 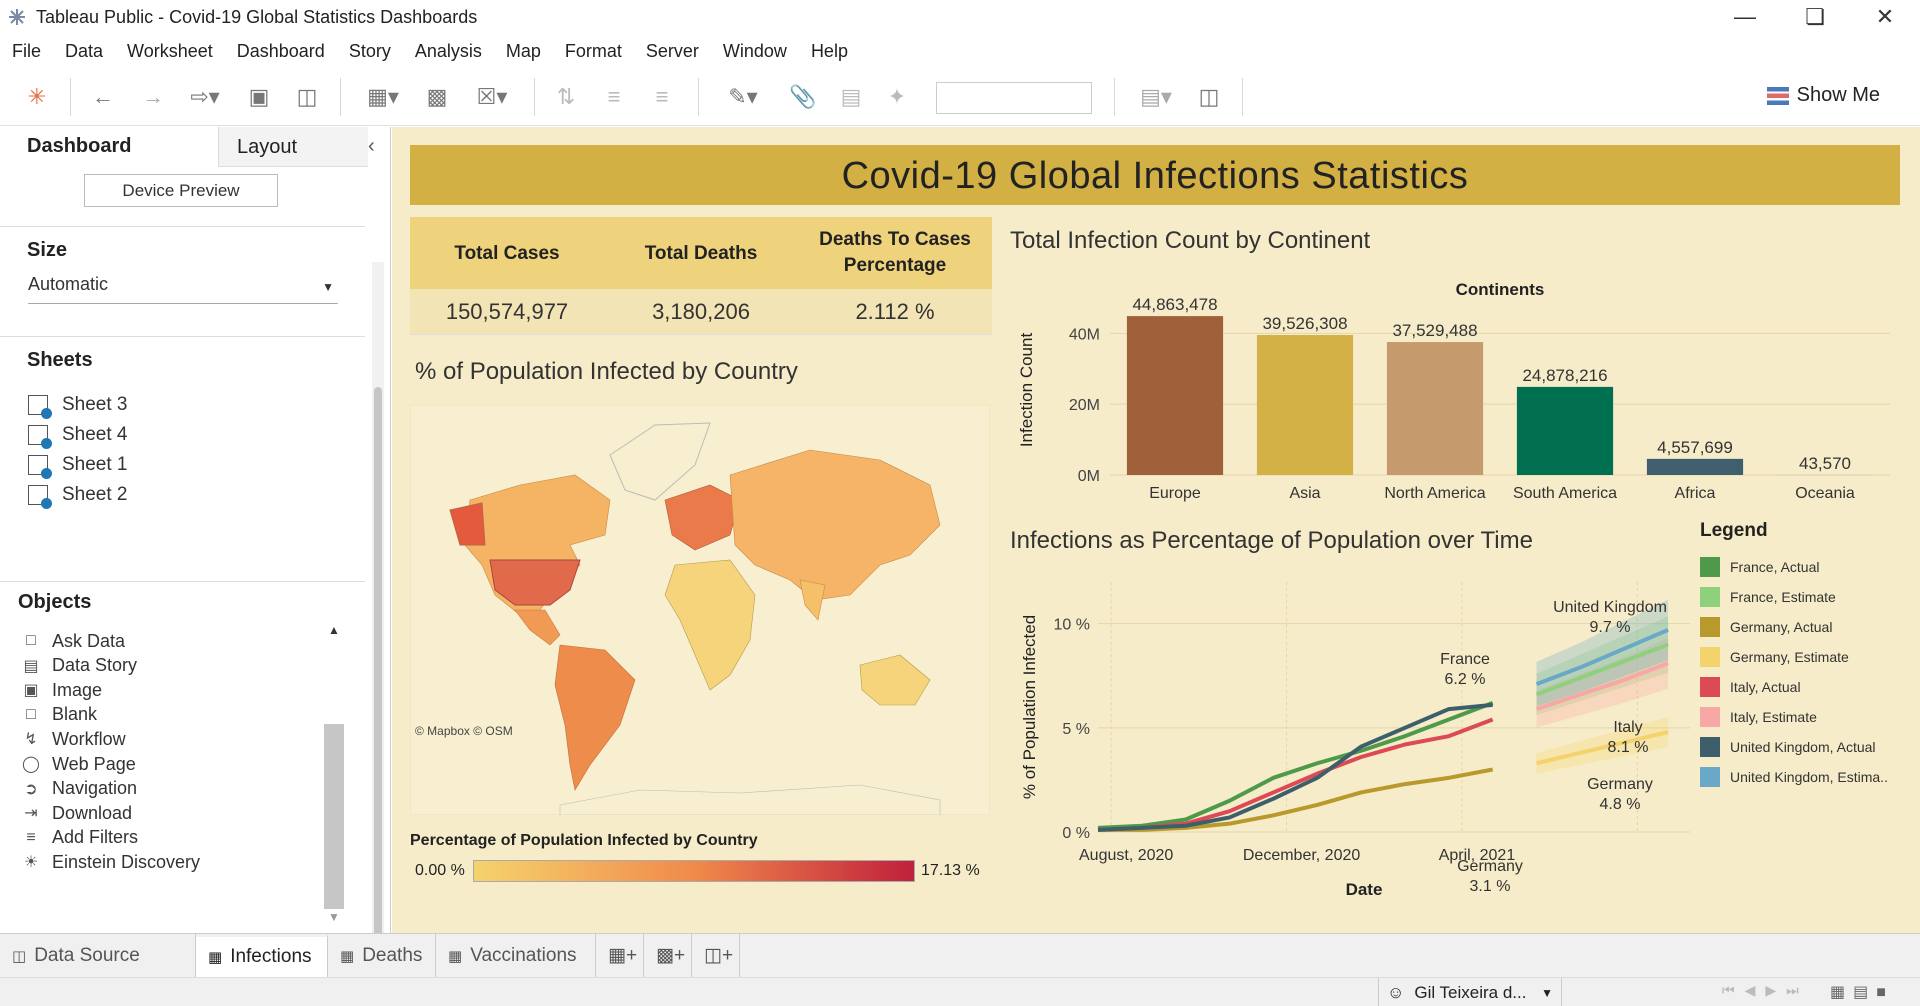 I want to click on fit-select, so click(x=1014, y=98).